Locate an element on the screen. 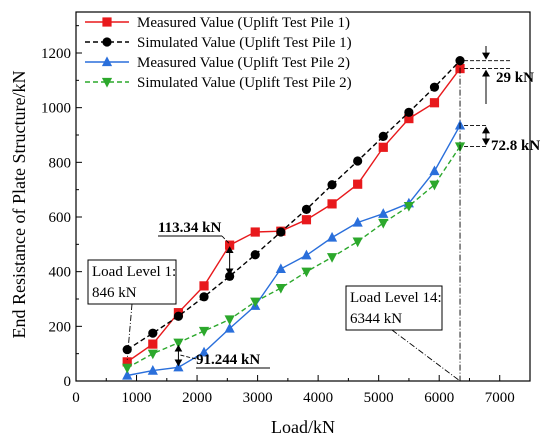 The image size is (550, 445). x-tick-label: 0 is located at coordinates (76, 398).